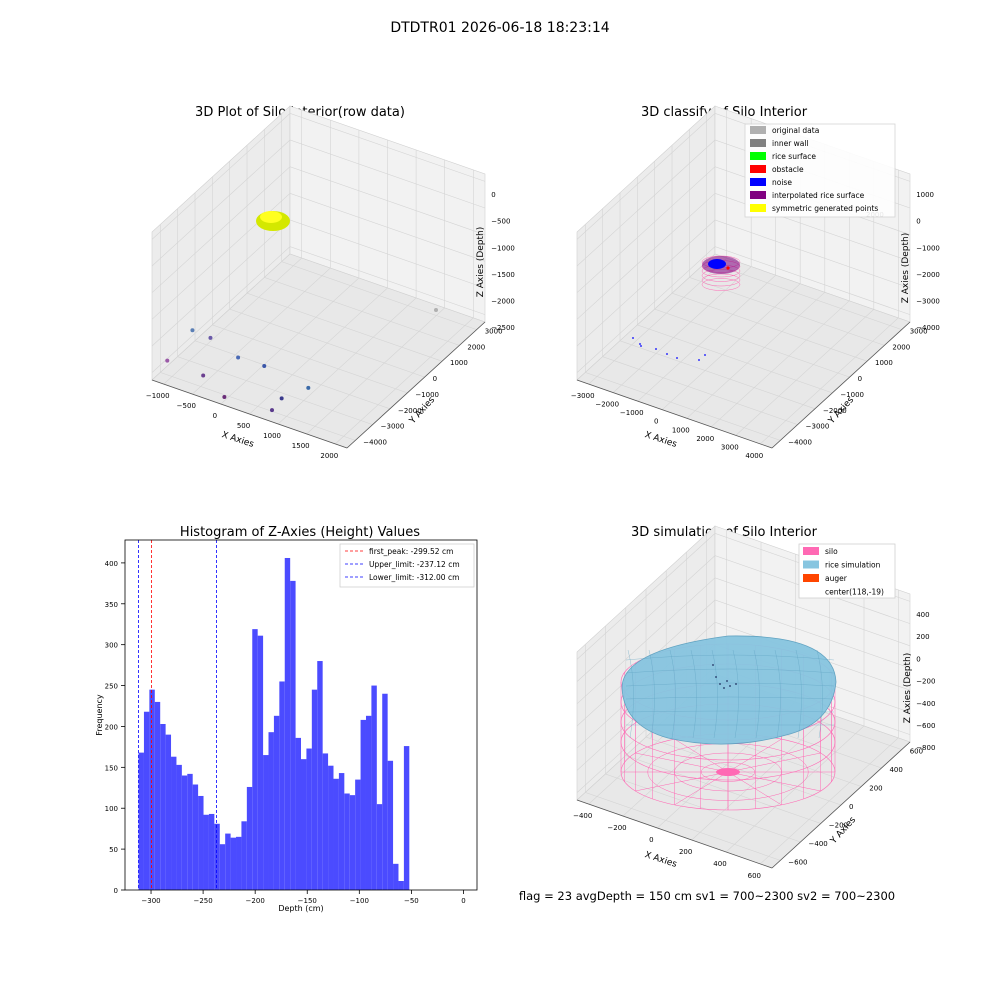 The image size is (1000, 1000). Describe the element at coordinates (754, 876) in the screenshot. I see `x-tick-label: 600` at that location.